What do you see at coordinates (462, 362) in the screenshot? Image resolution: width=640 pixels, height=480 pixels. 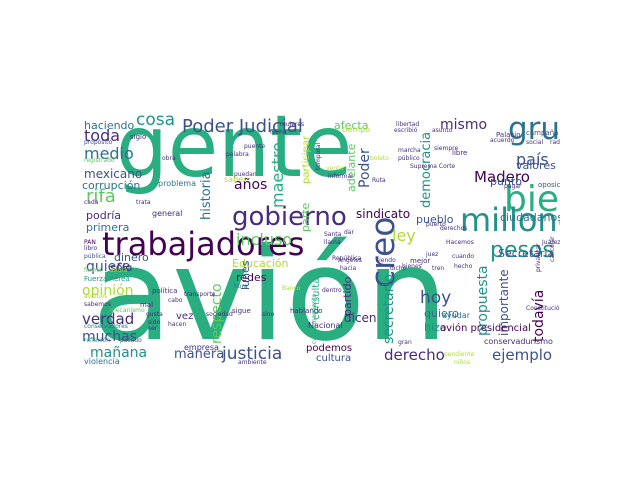 I see `word-ninos: niños` at bounding box center [462, 362].